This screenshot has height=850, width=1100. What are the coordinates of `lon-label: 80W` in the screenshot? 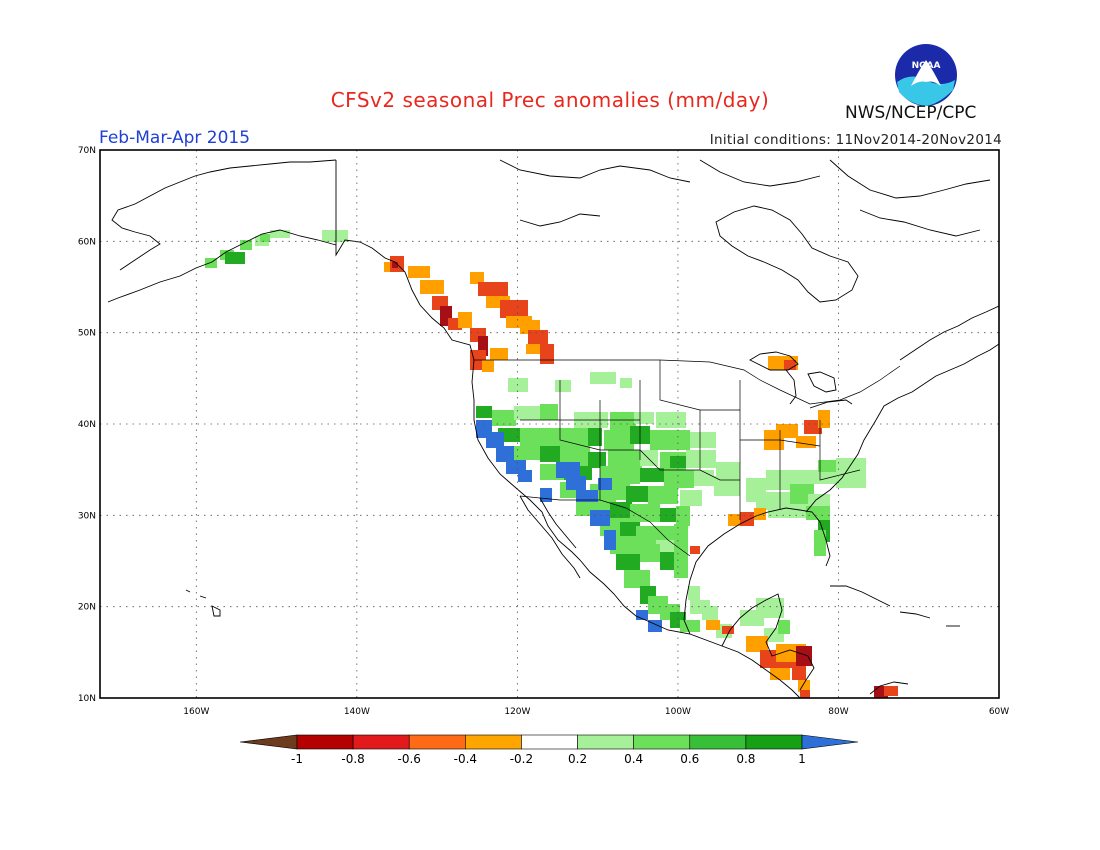 It's located at (838, 712).